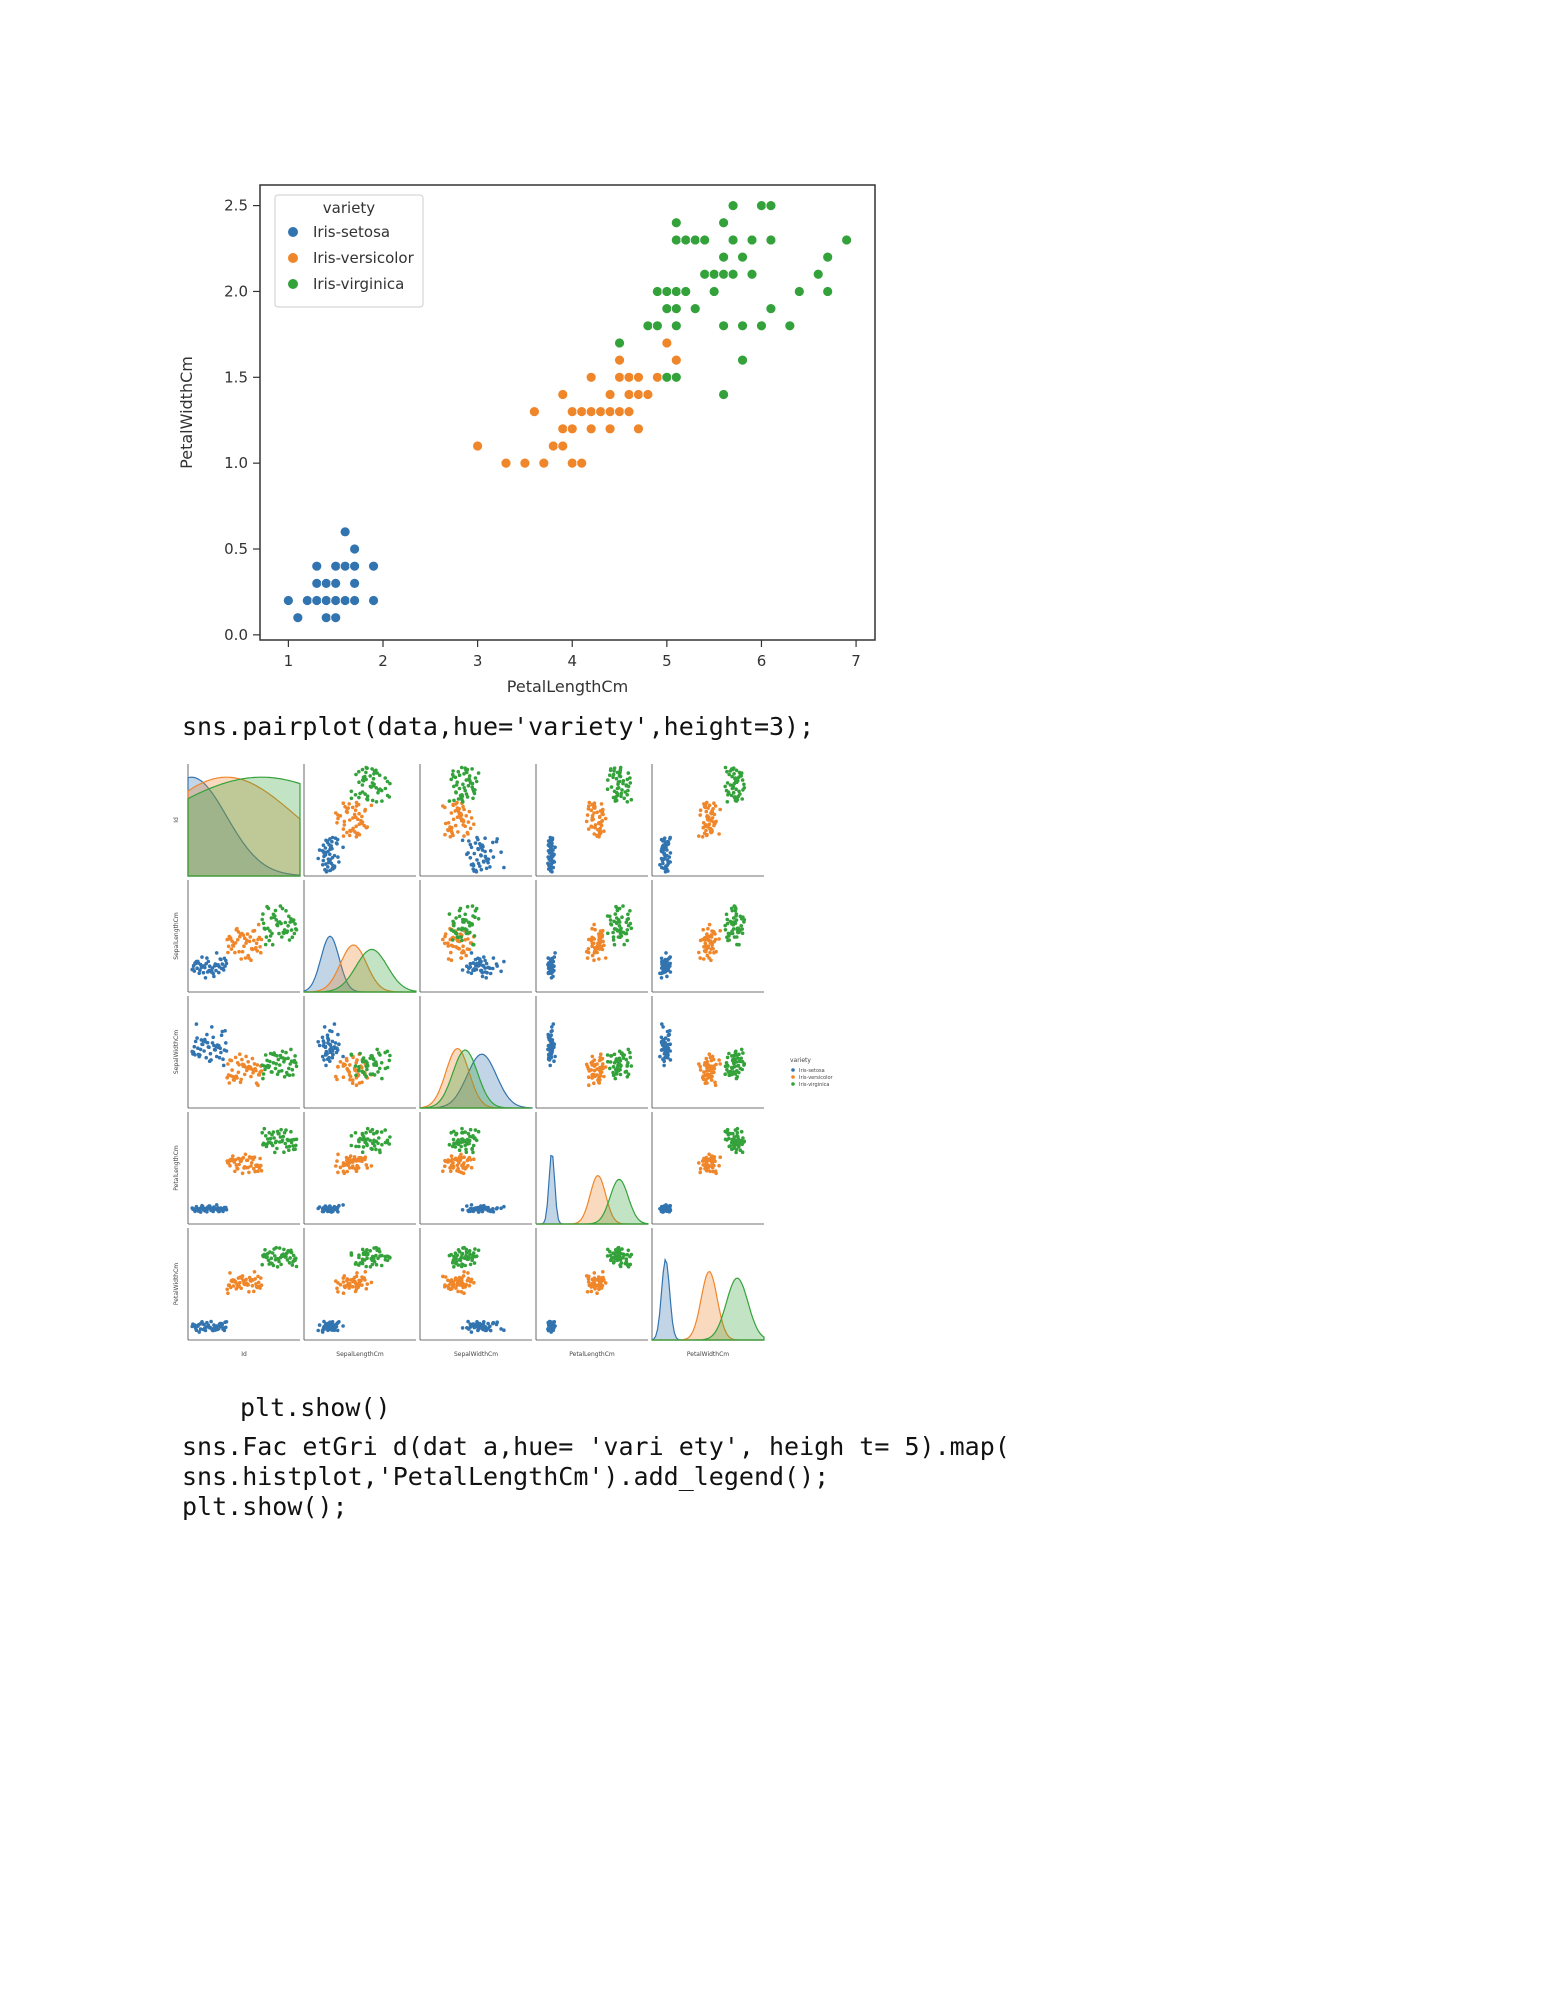  I want to click on legend-label: Iris-setosa, so click(351, 232).